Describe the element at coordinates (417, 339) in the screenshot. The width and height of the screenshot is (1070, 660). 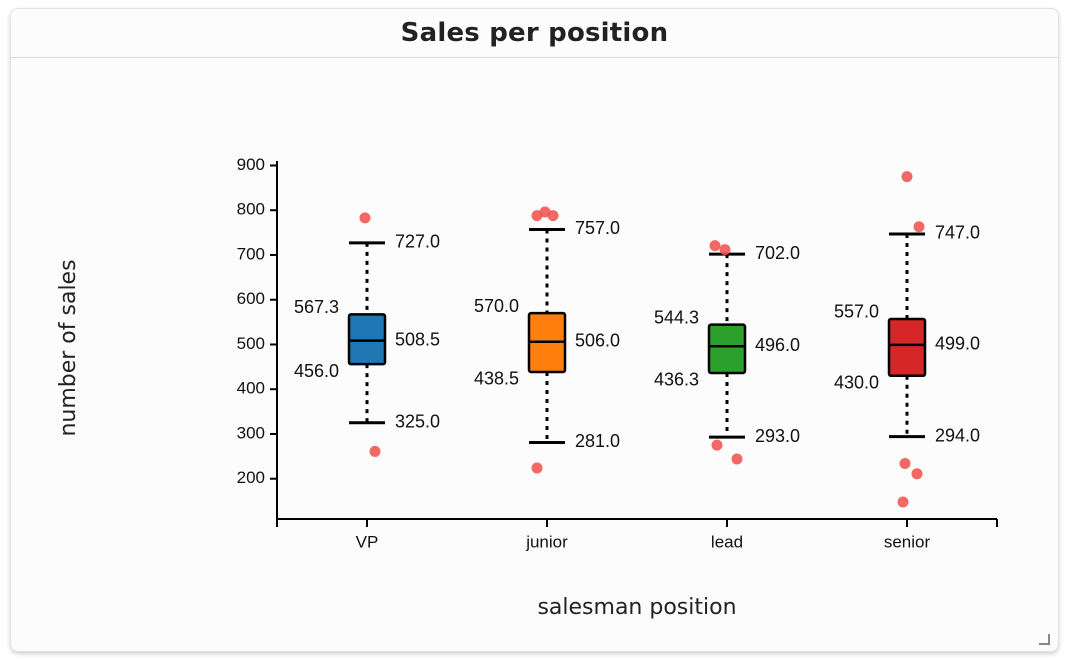
I see `label-median: 508.5` at that location.